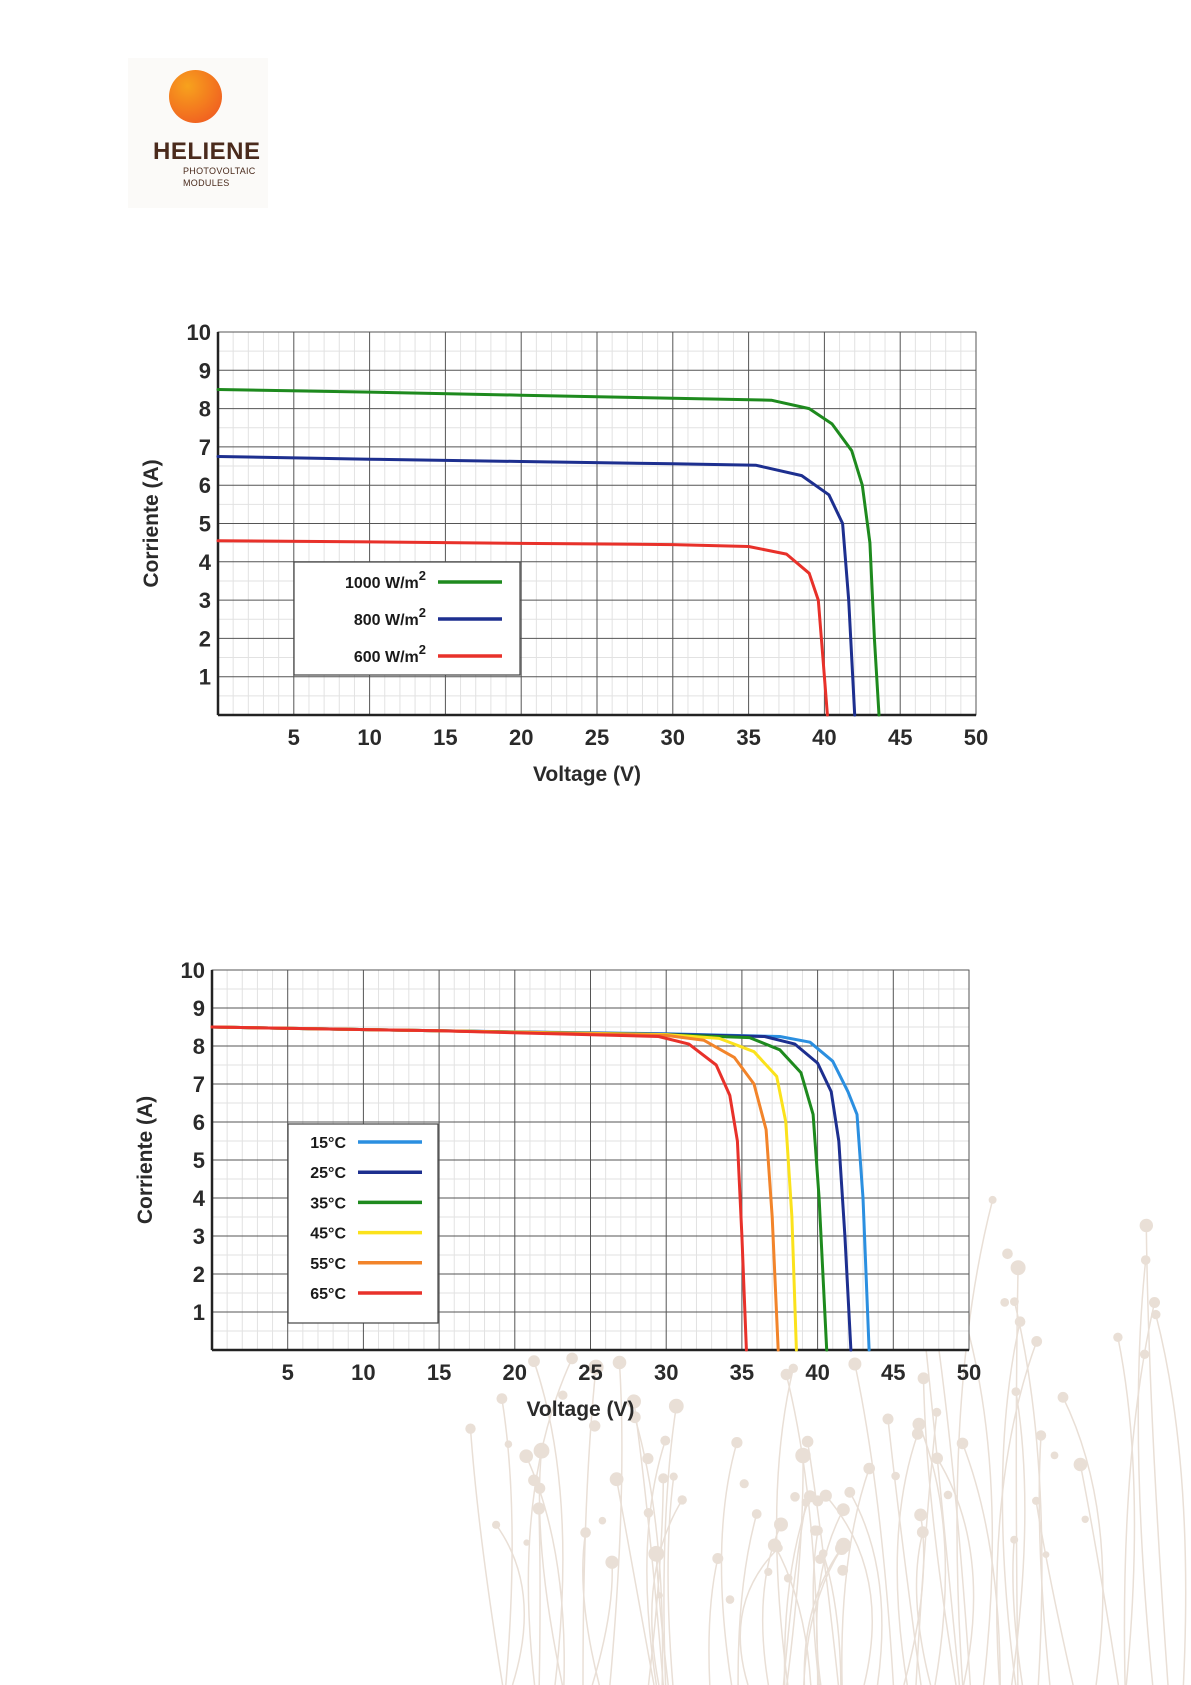  Describe the element at coordinates (328, 1203) in the screenshot. I see `legend-label: 35°C` at that location.